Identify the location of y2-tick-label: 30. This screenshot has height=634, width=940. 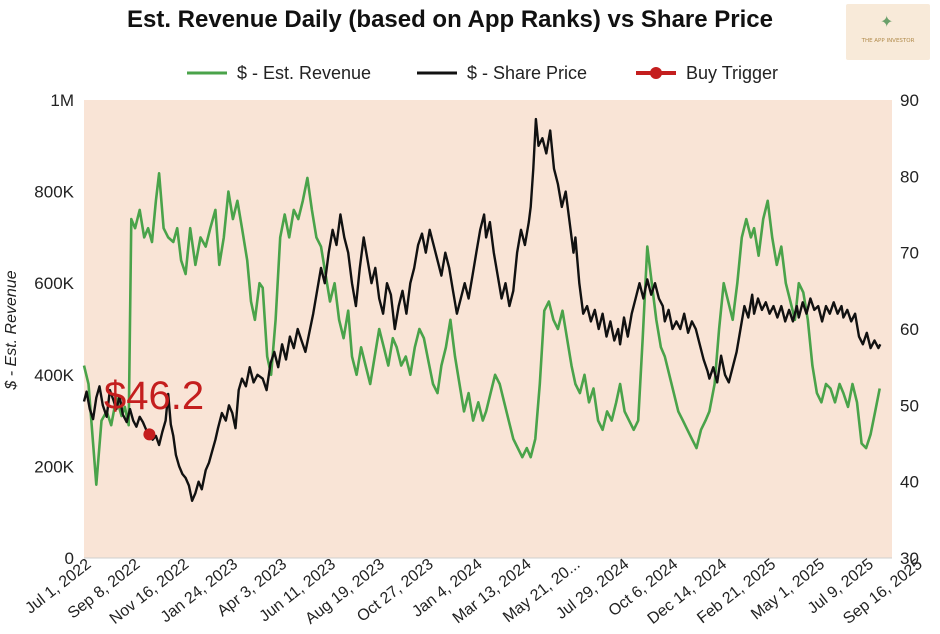
(909, 558).